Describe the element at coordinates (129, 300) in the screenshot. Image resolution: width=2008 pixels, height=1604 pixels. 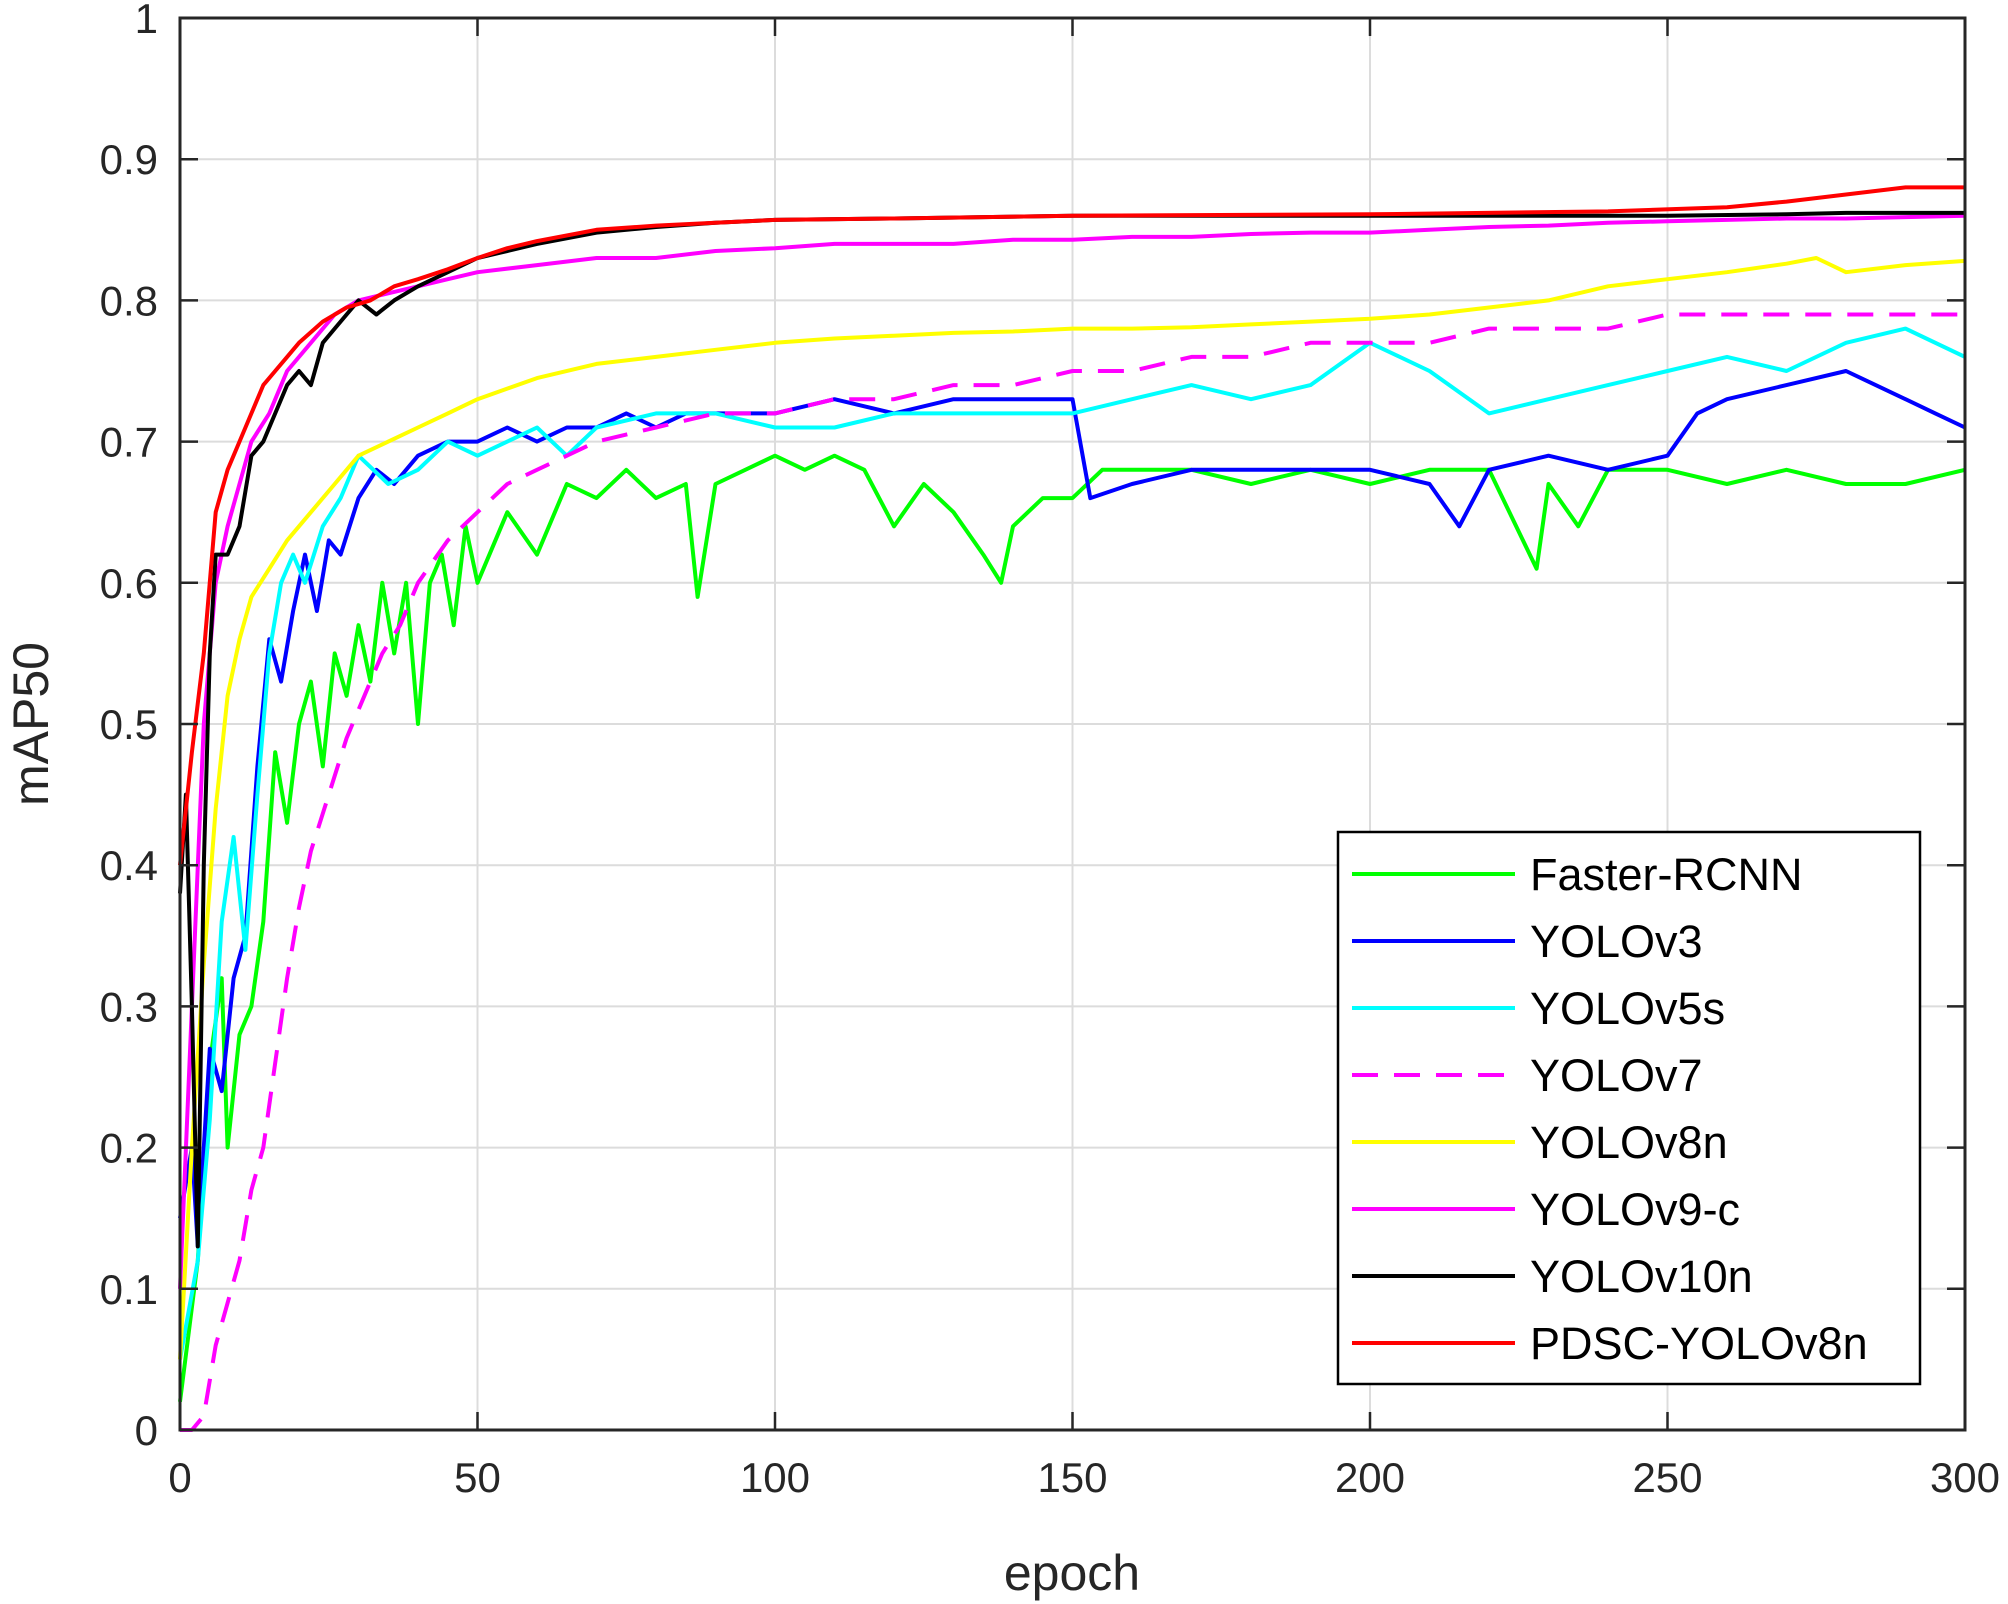
I see `y-tick-label: 0.8` at that location.